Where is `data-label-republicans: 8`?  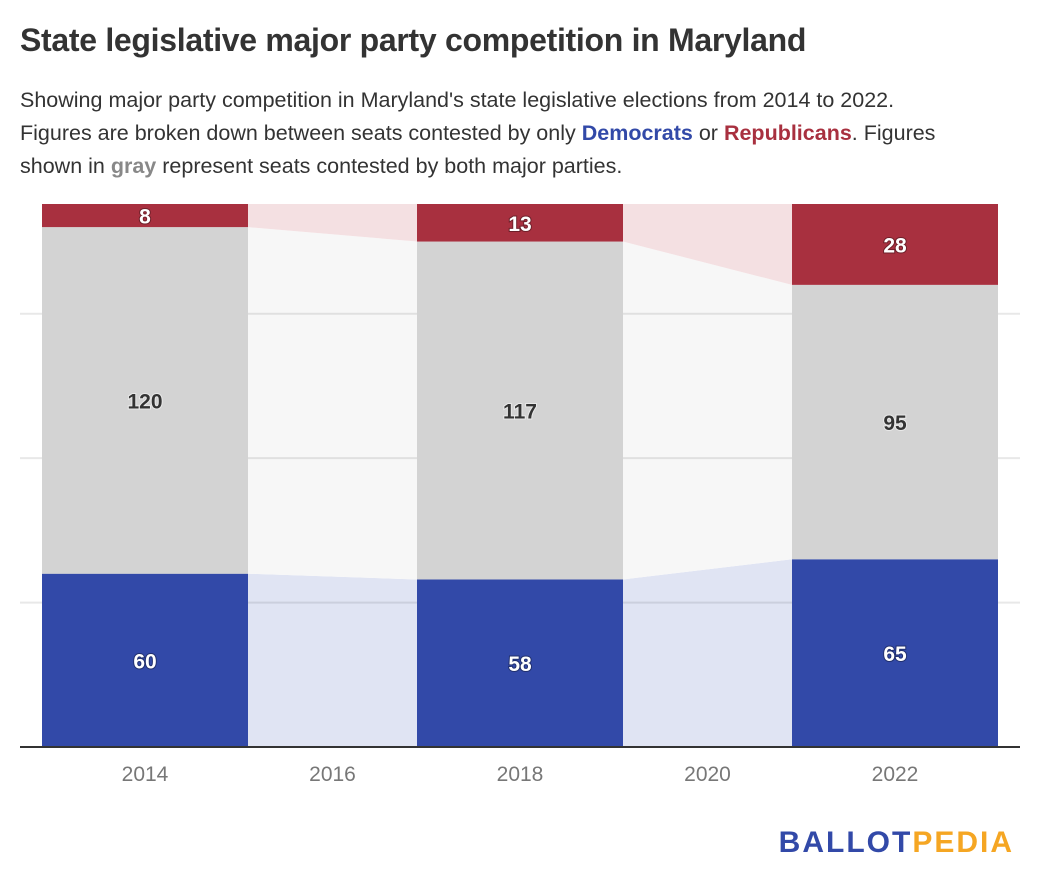
data-label-republicans: 8 is located at coordinates (145, 217).